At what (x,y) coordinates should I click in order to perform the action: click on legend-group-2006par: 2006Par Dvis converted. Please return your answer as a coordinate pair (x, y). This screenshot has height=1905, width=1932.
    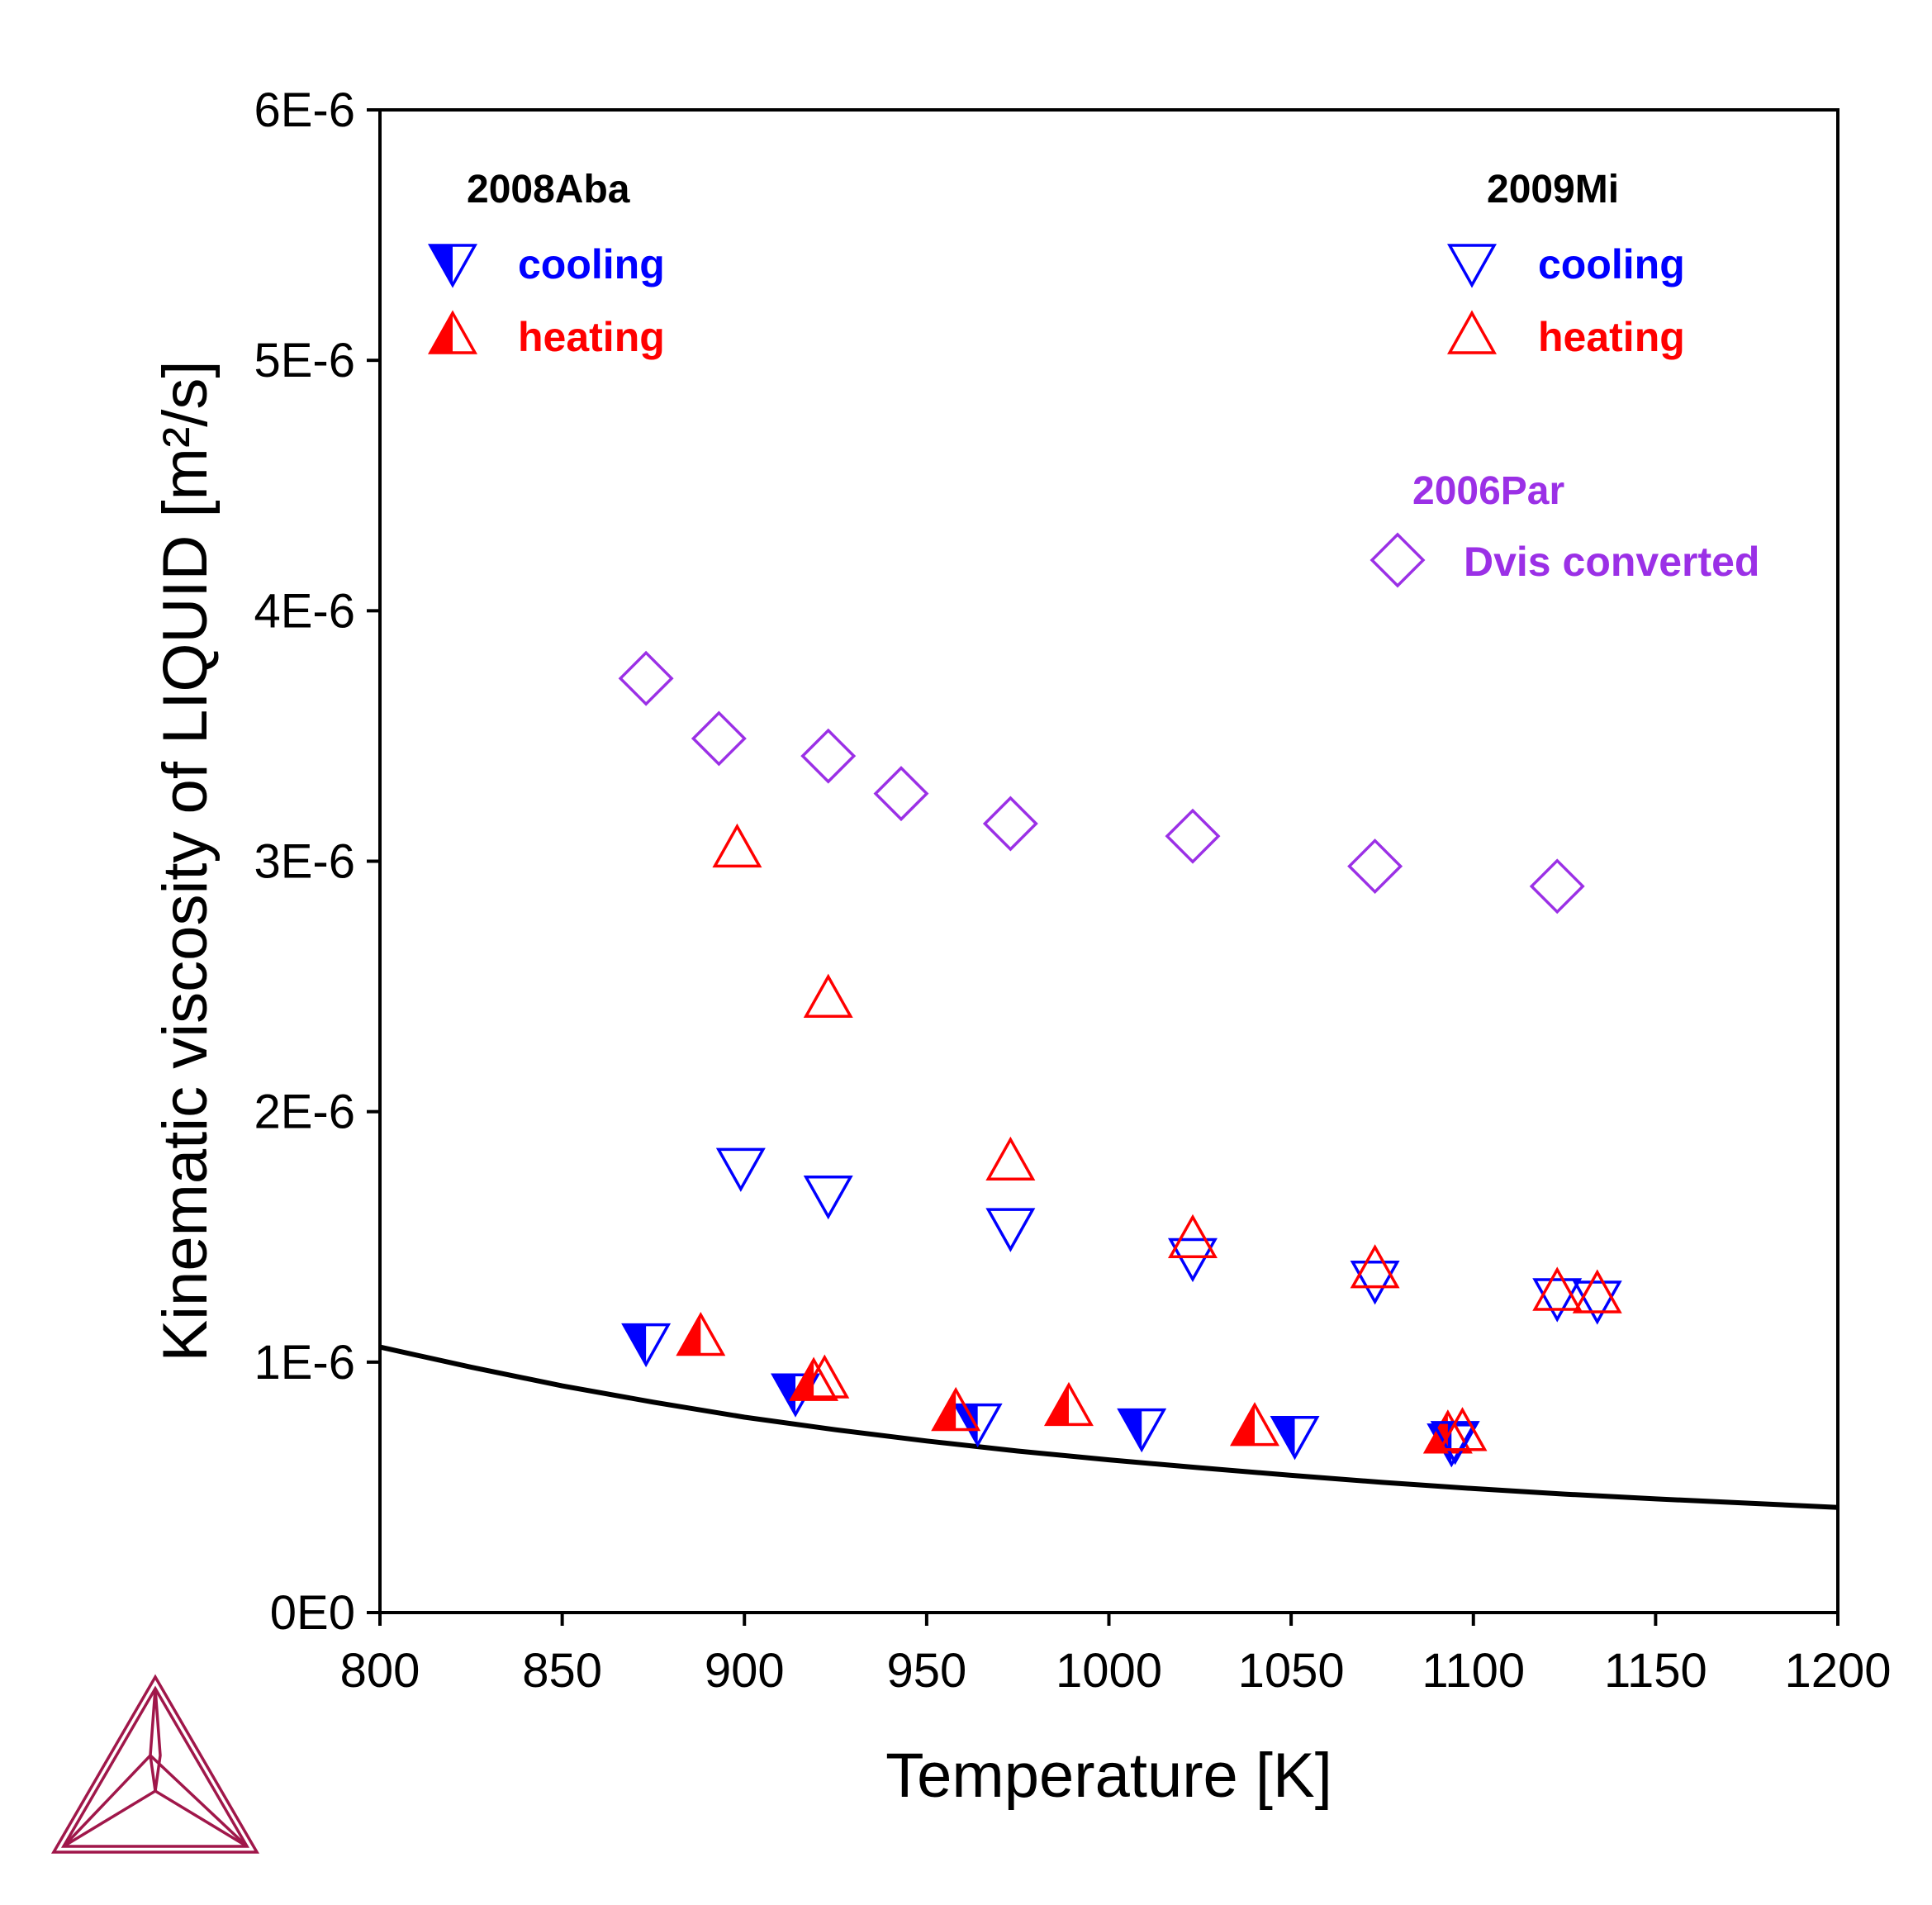
    Looking at the image, I should click on (1564, 528).